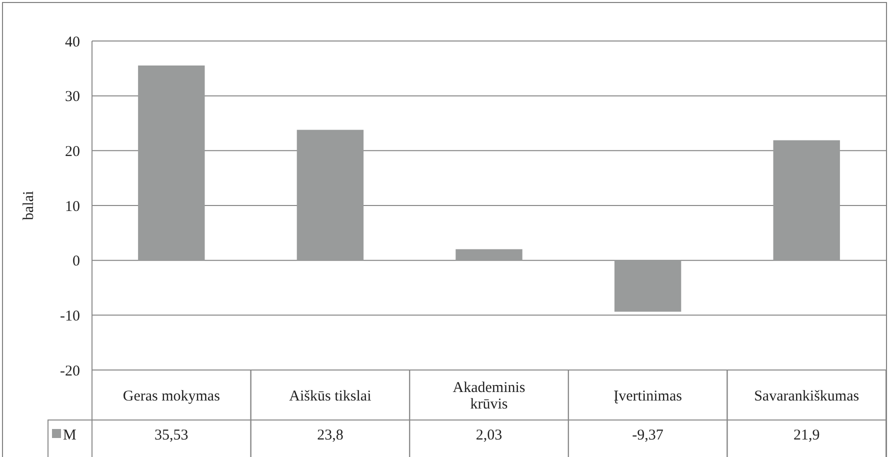 The image size is (889, 457). Describe the element at coordinates (76, 262) in the screenshot. I see `y-tick-label: 0` at that location.